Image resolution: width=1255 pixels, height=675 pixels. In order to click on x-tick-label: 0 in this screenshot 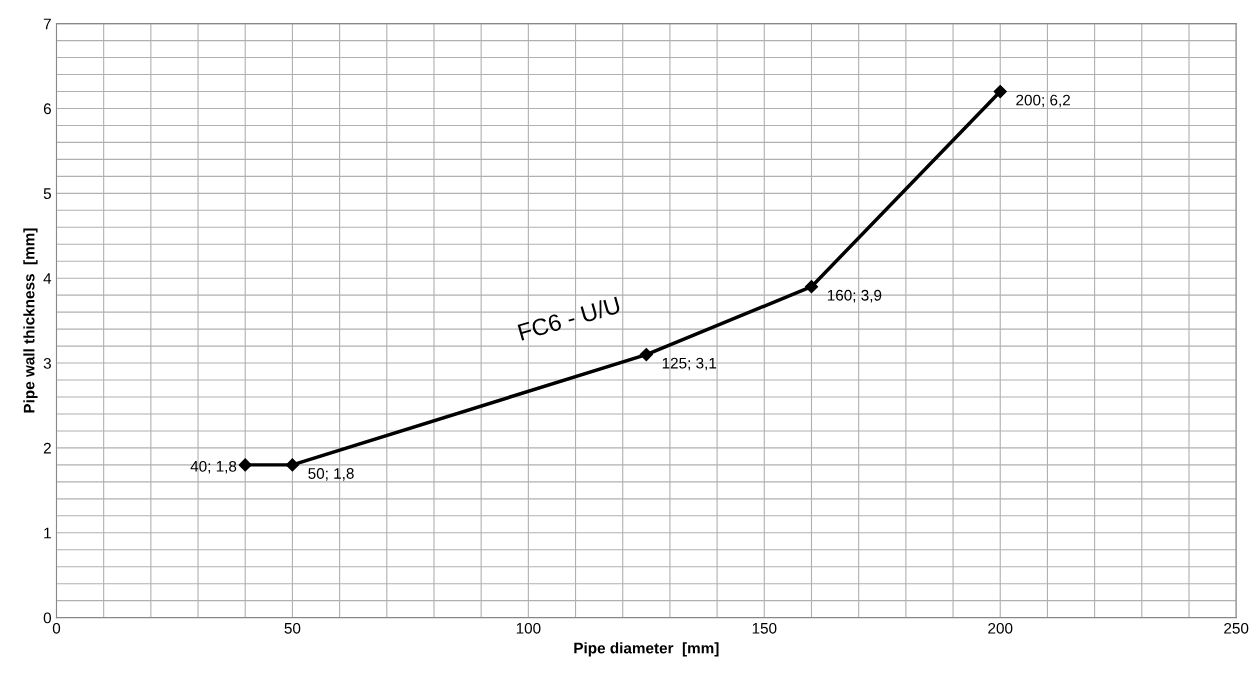, I will do `click(56, 628)`.